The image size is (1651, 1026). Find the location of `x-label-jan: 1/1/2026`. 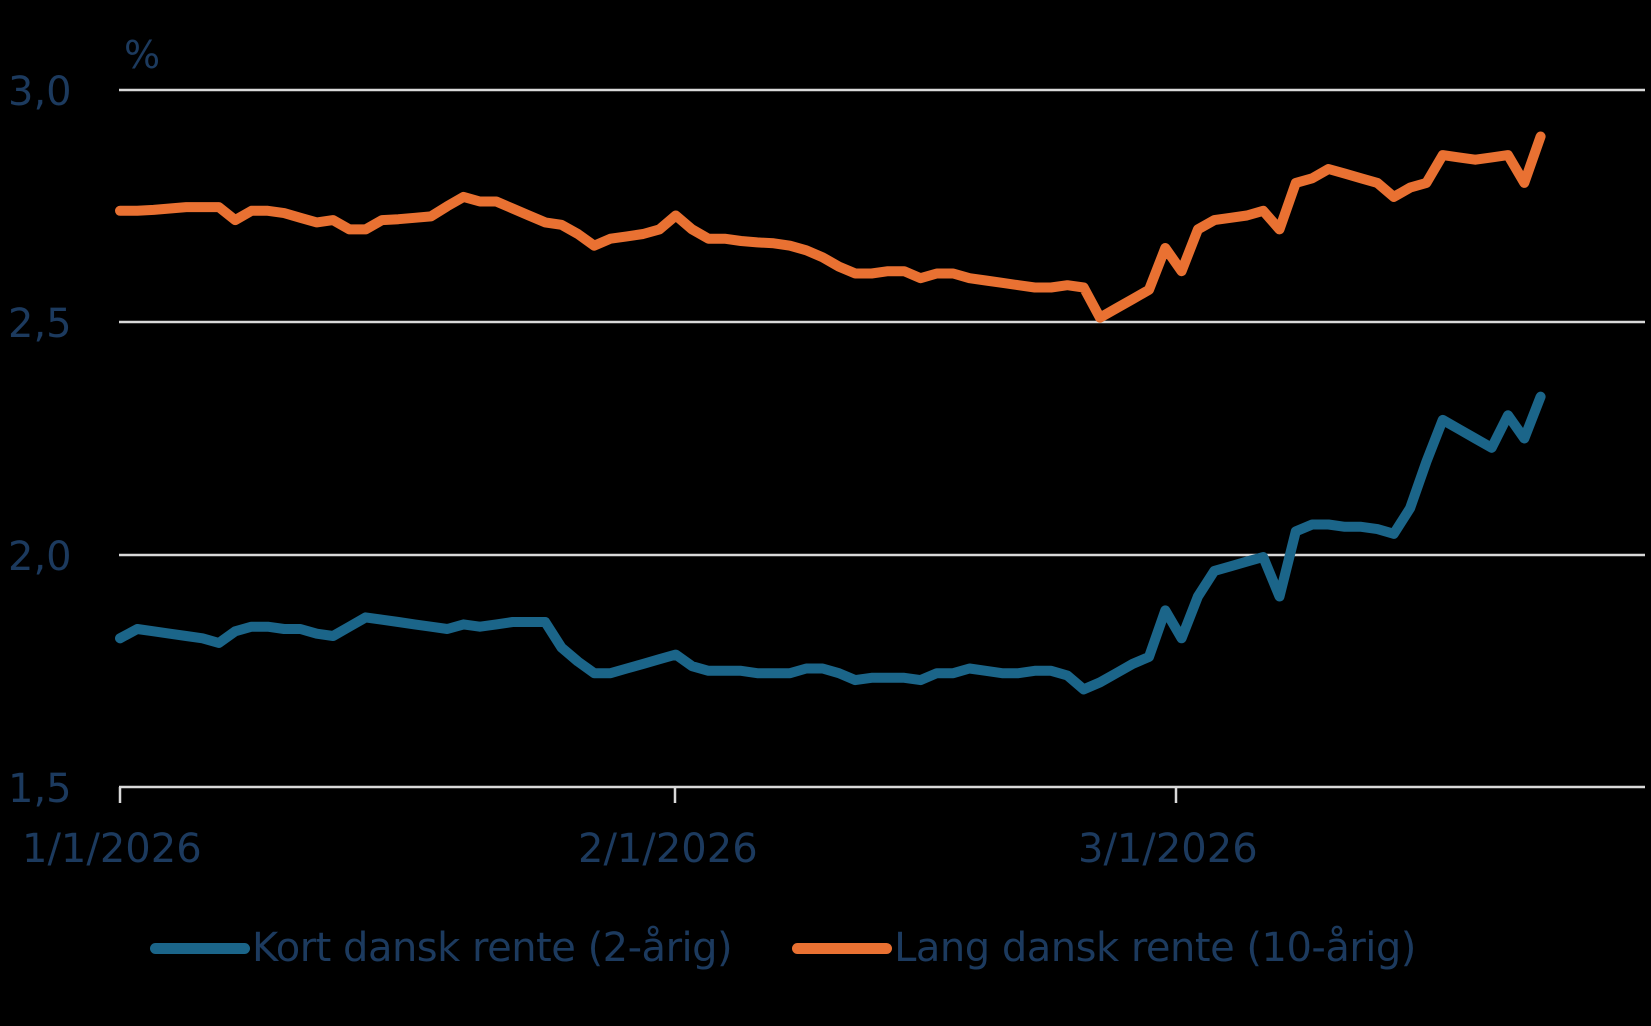

x-label-jan: 1/1/2026 is located at coordinates (112, 849).